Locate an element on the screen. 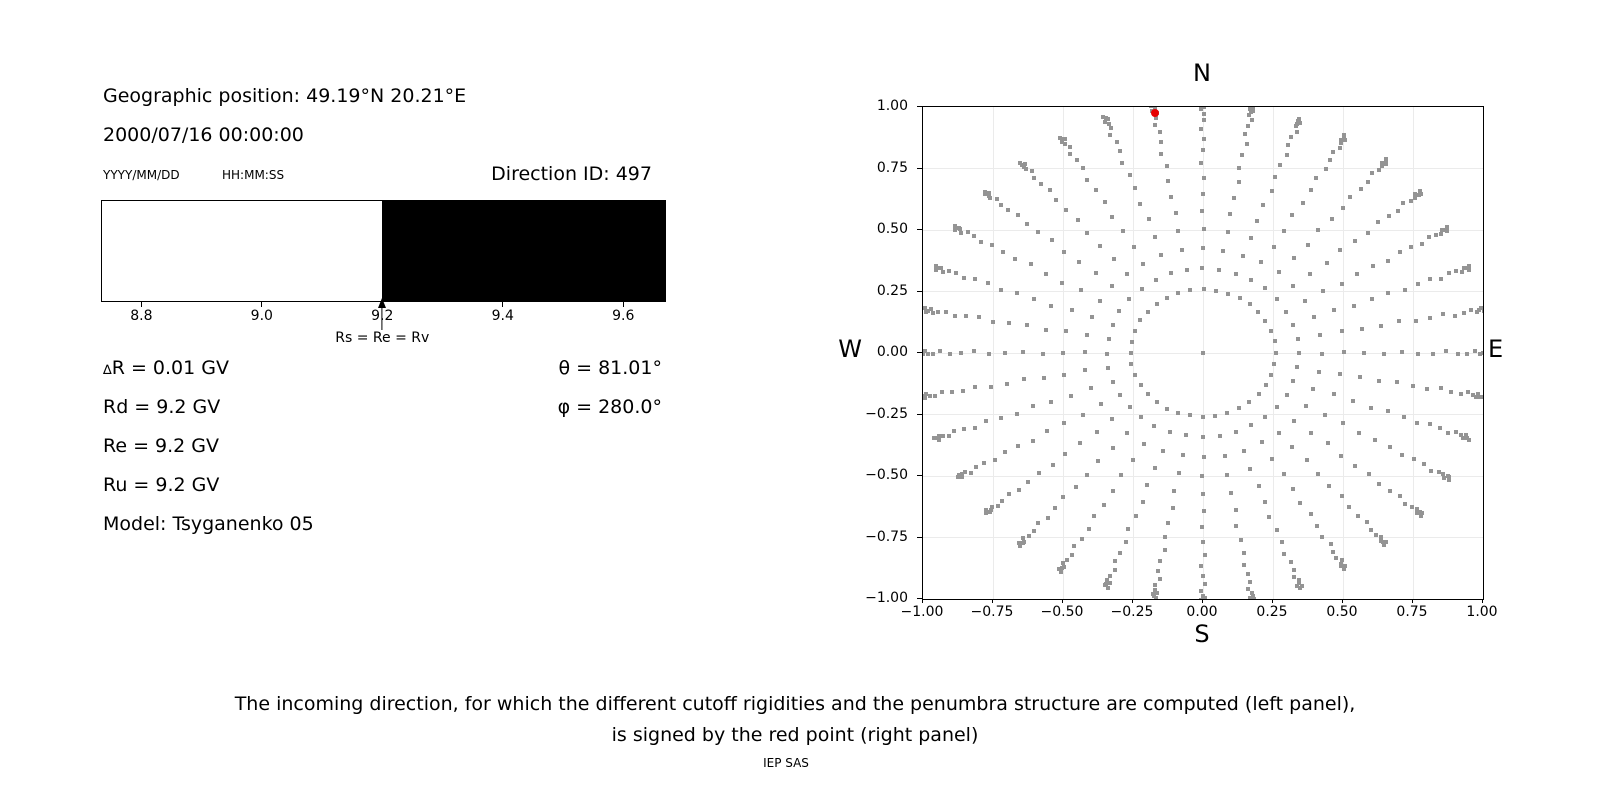 This screenshot has width=1600, height=800. delta-symbol: ∆ is located at coordinates (107, 370).